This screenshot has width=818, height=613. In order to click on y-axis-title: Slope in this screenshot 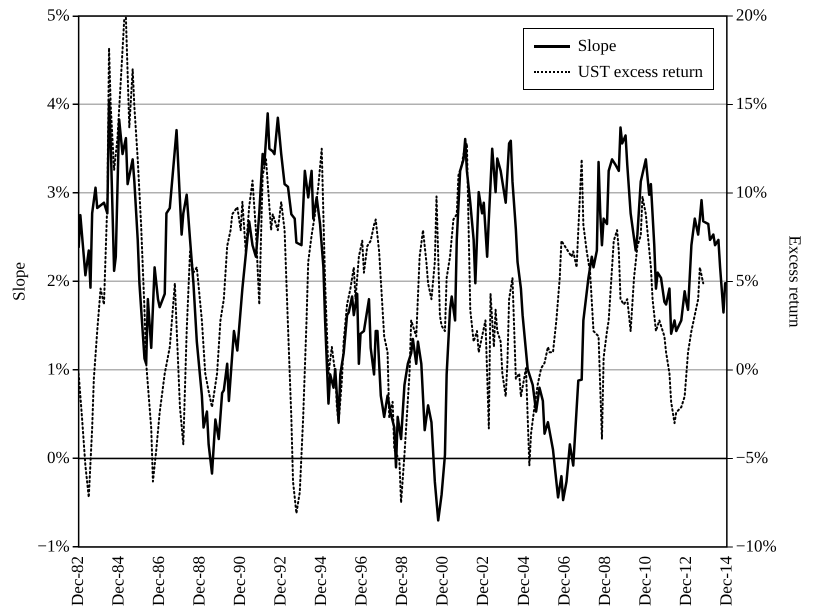, I will do `click(19, 281)`.